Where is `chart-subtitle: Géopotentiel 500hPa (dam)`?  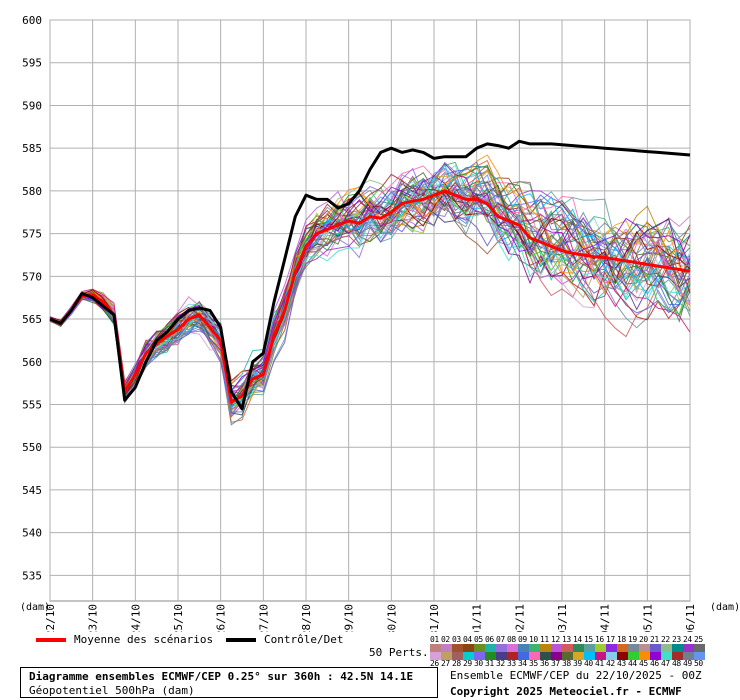 chart-subtitle: Géopotentiel 500hPa (dam) is located at coordinates (112, 690).